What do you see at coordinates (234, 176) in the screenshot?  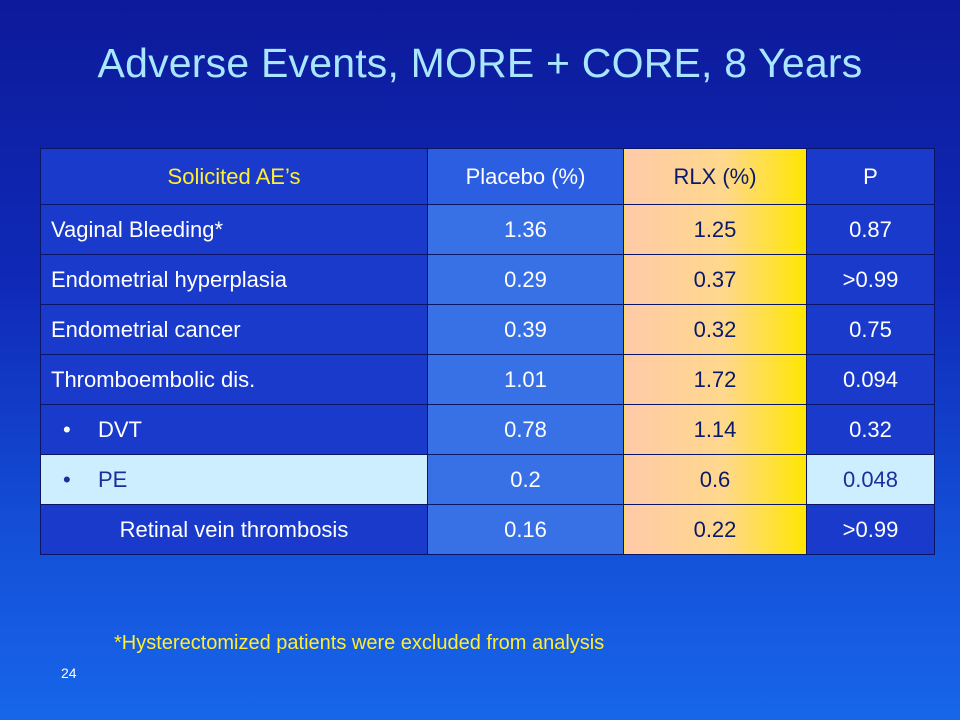 I see `header-solicited-aes: Solicited AE’s` at bounding box center [234, 176].